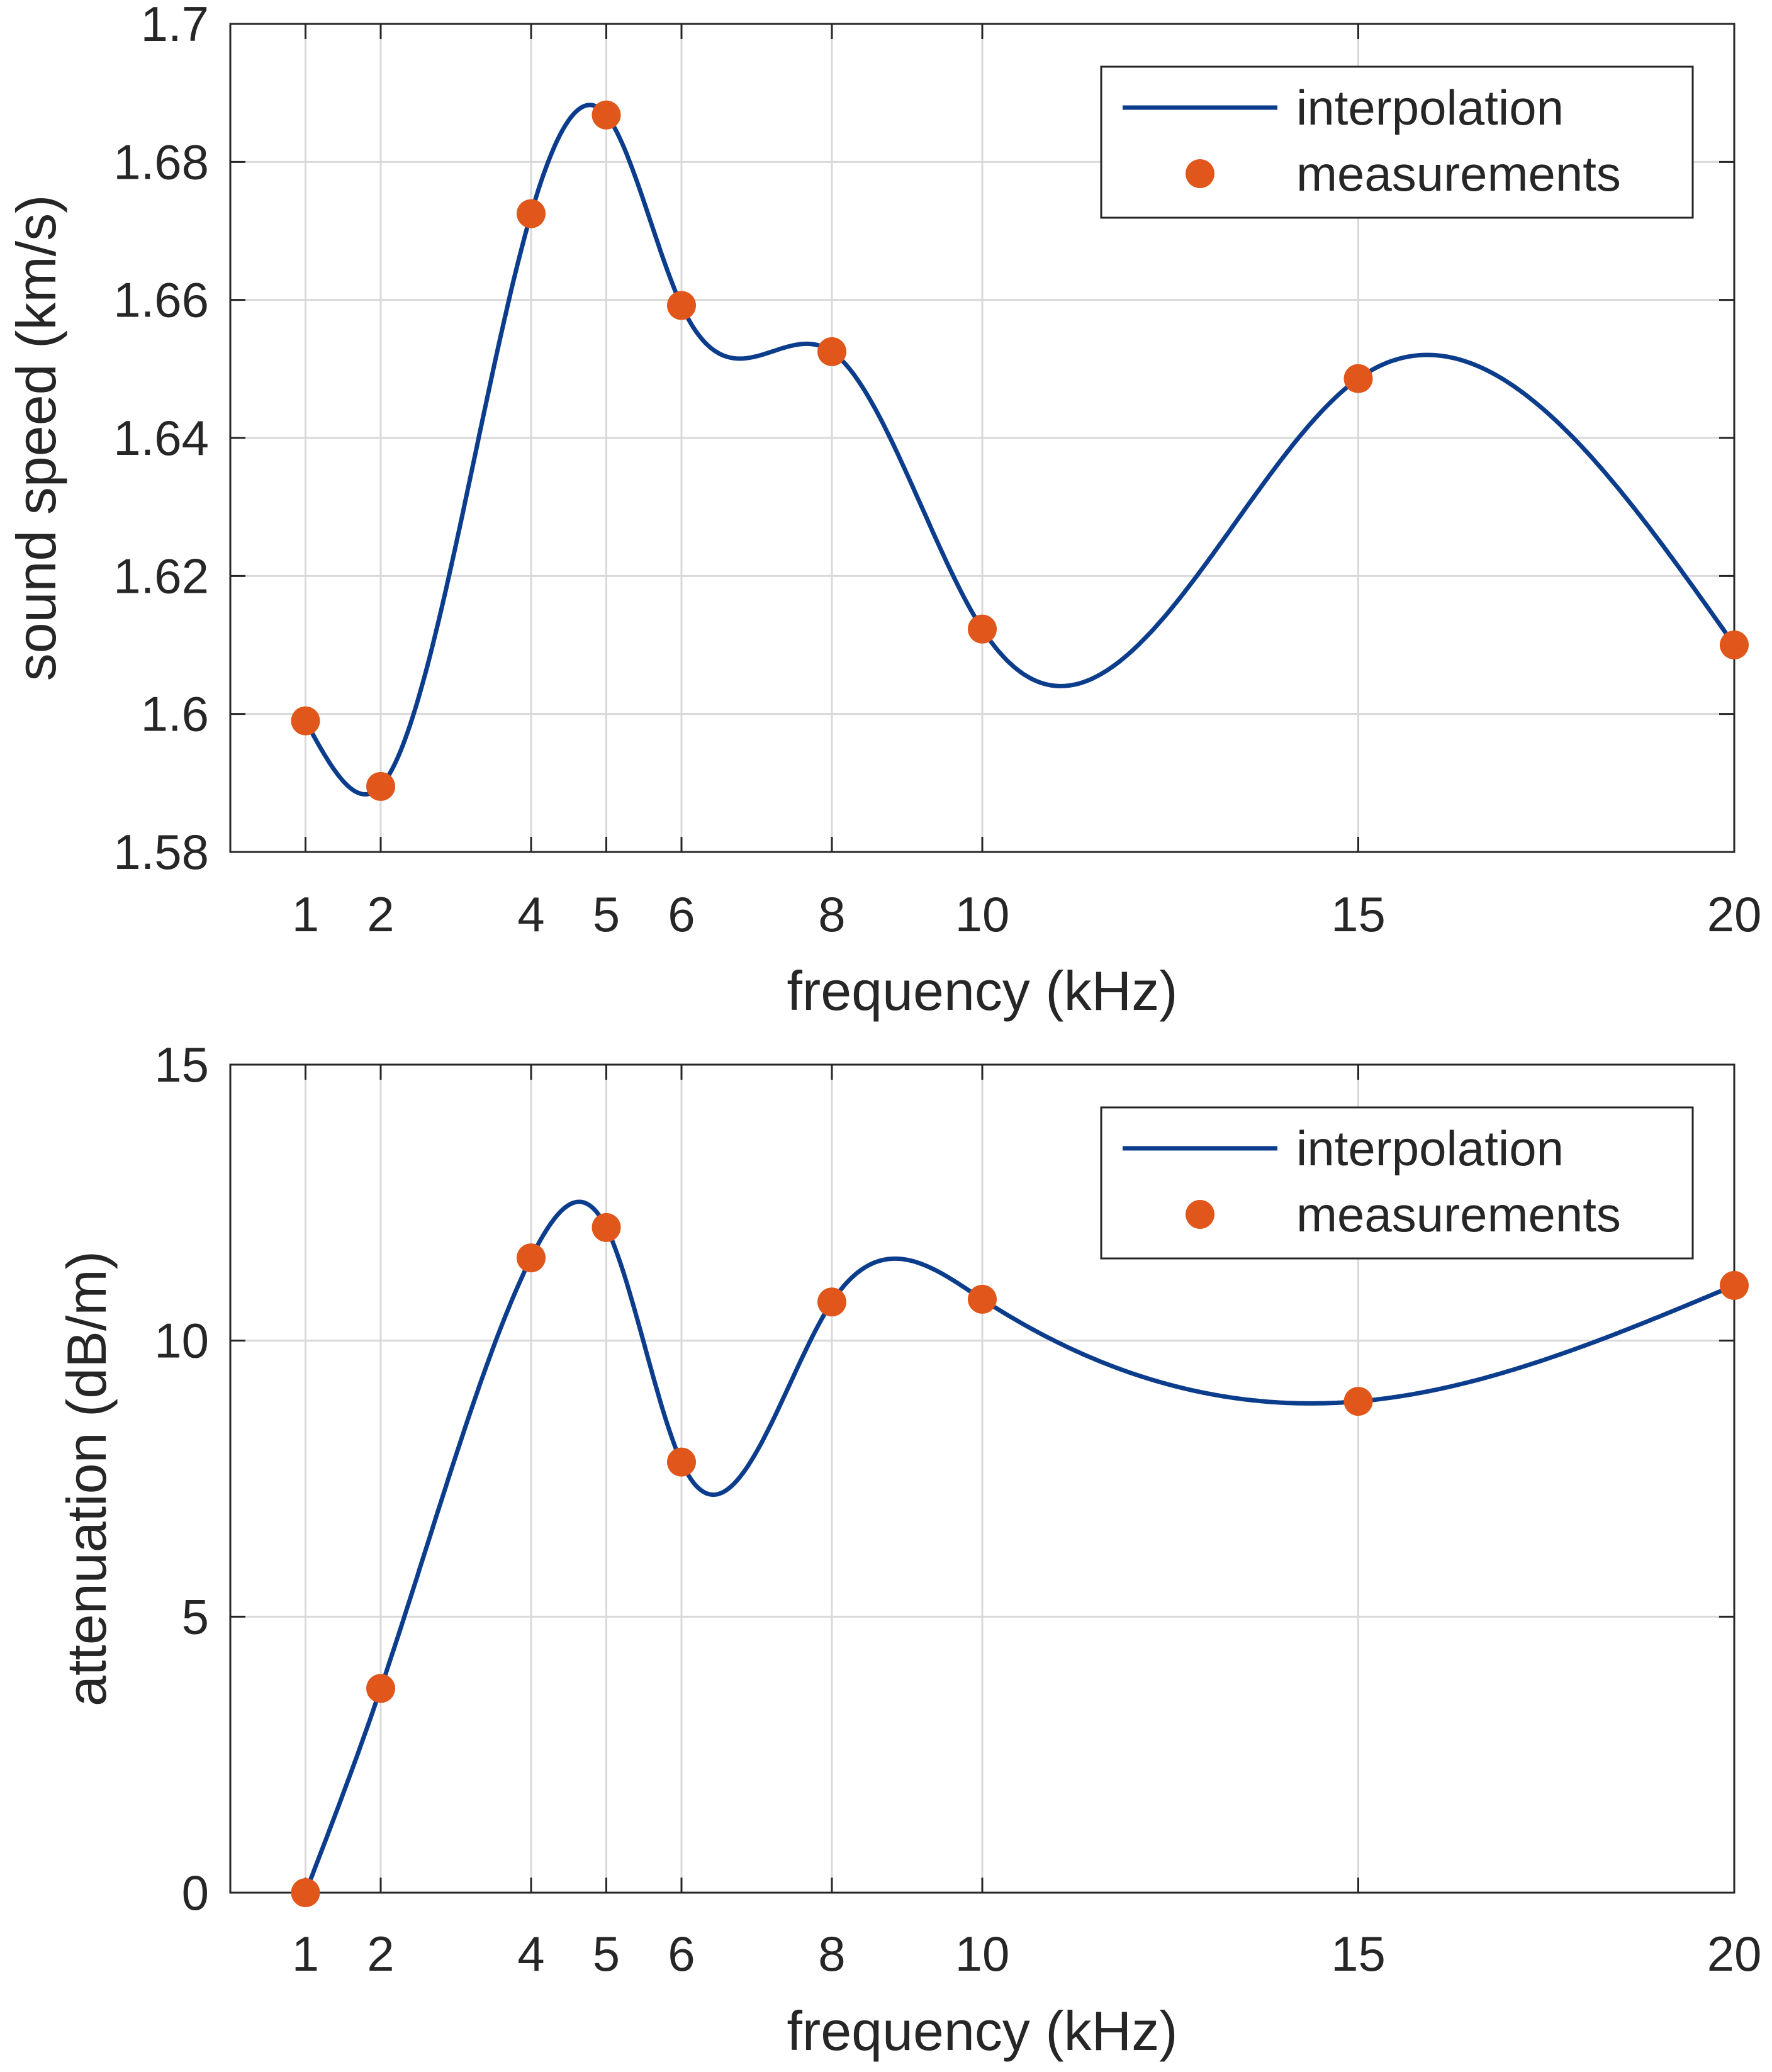  Describe the element at coordinates (181, 1341) in the screenshot. I see `y-tick-label: 10` at that location.